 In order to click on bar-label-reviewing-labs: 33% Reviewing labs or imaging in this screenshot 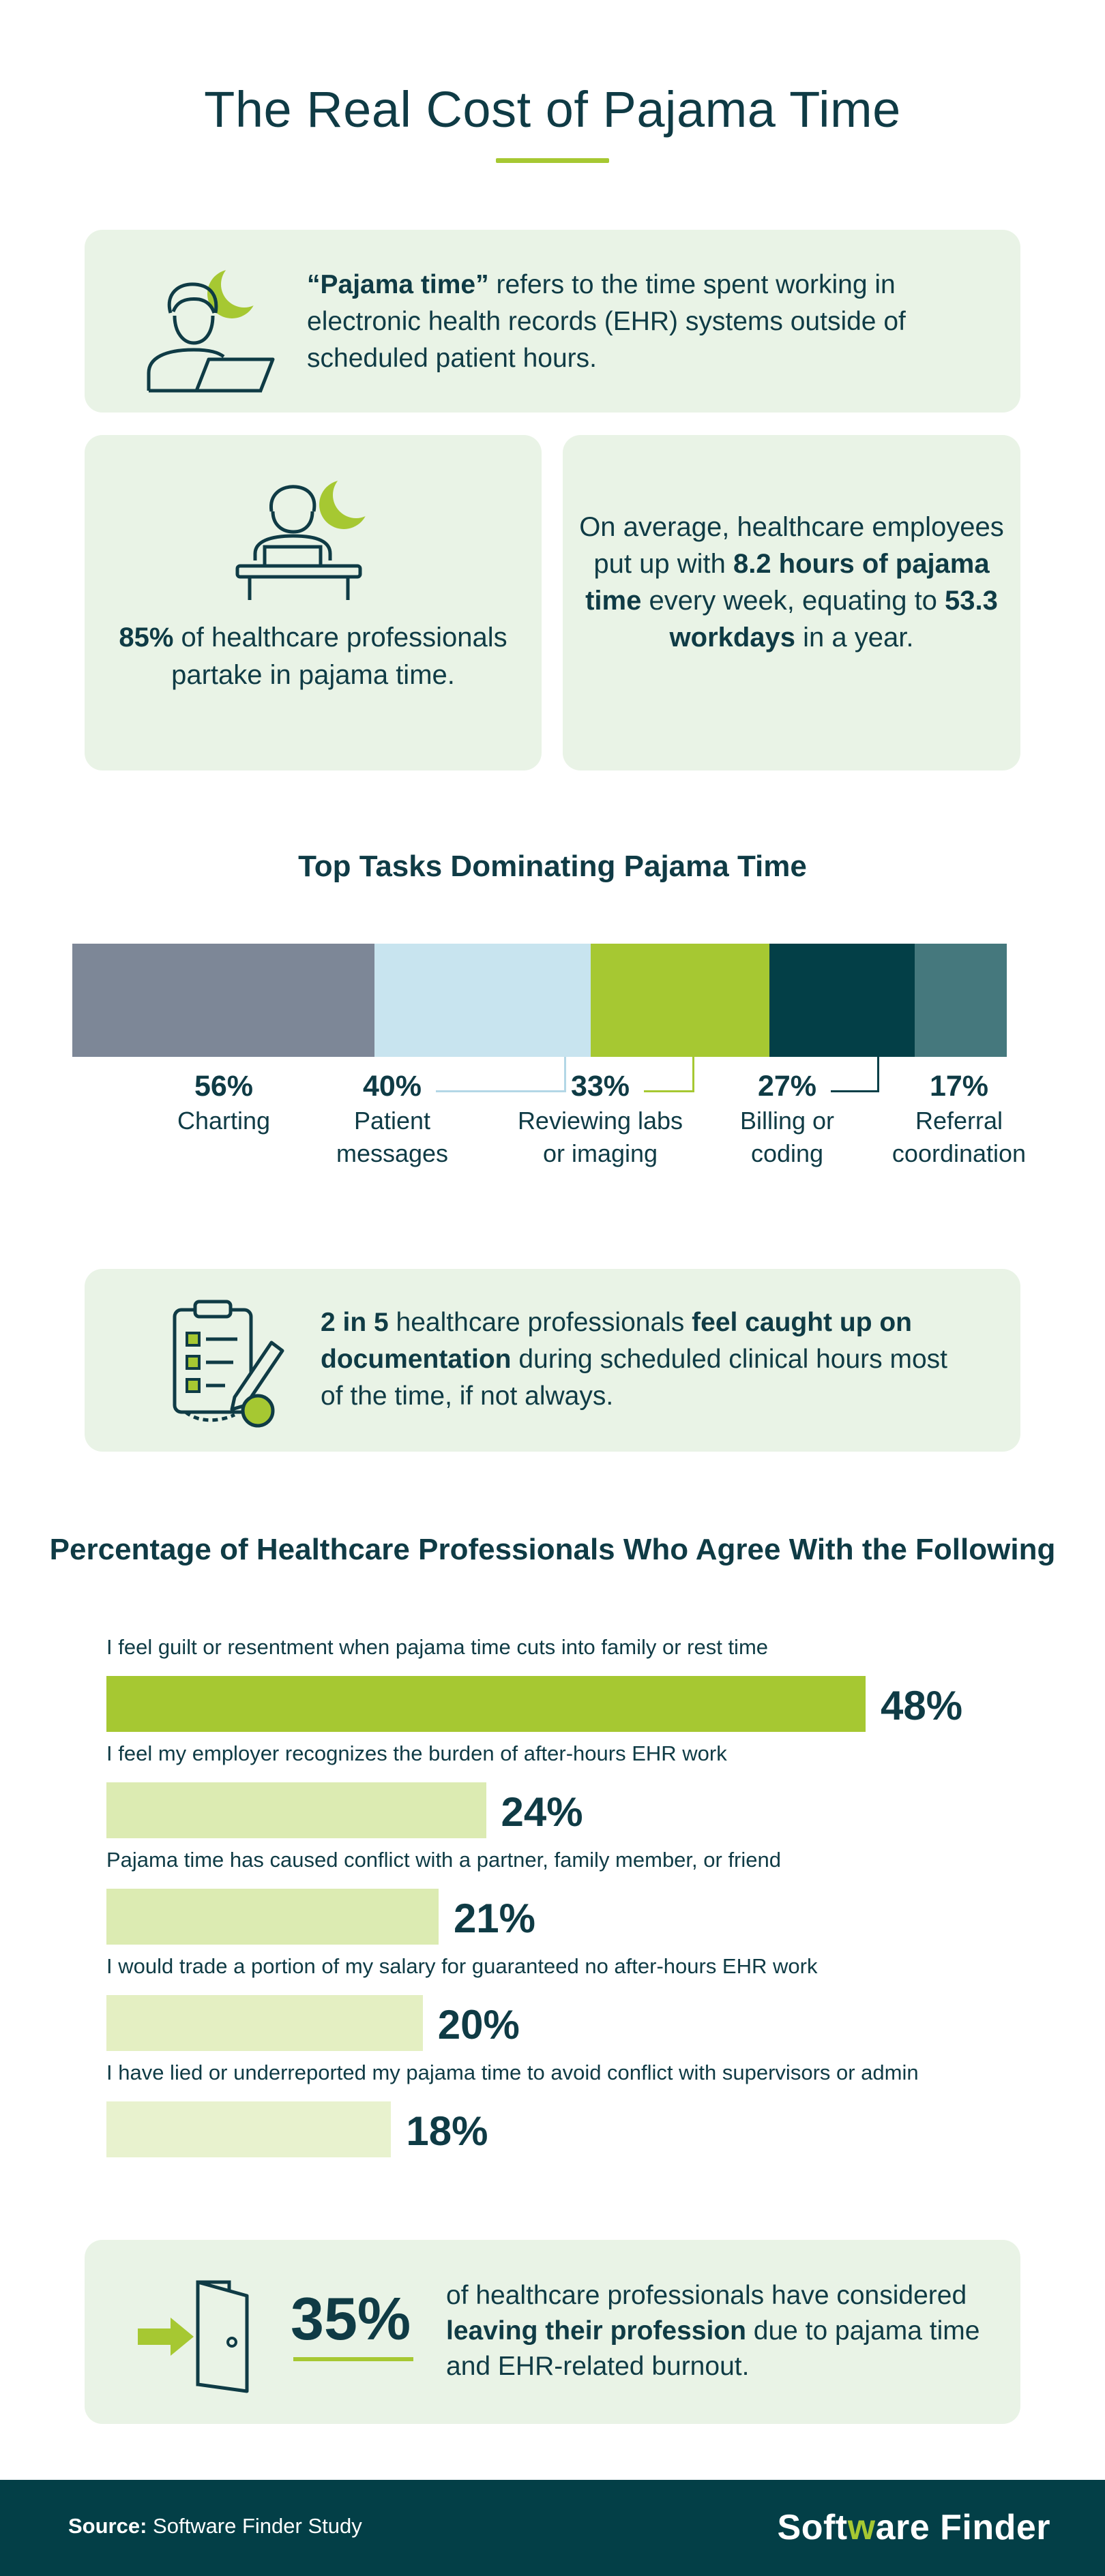, I will do `click(600, 1119)`.